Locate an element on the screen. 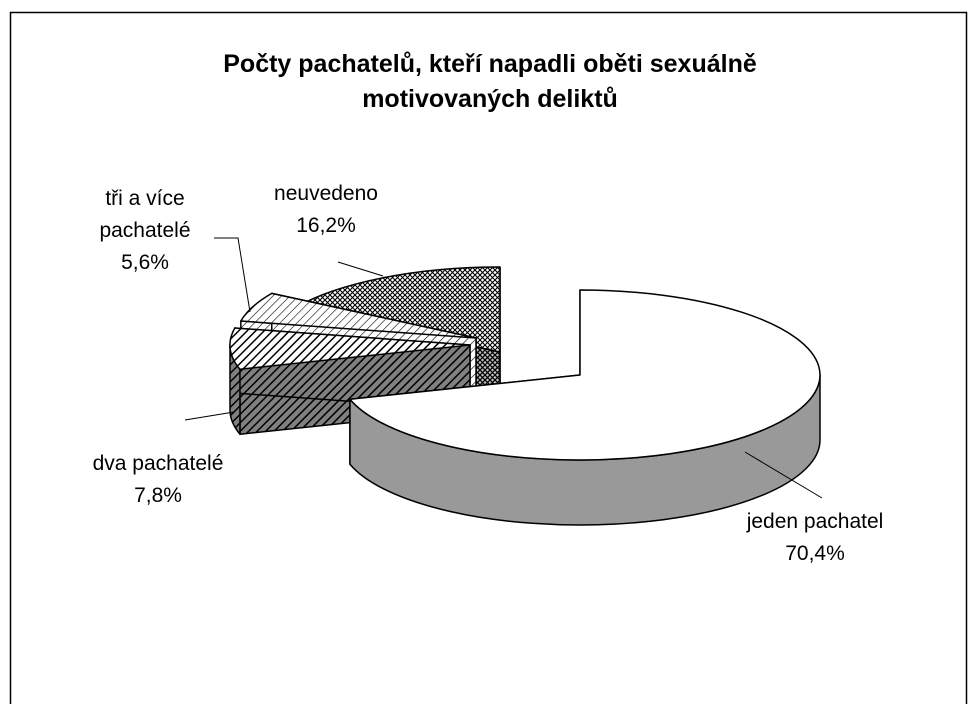  slice-label: jeden pachatel is located at coordinates (815, 521).